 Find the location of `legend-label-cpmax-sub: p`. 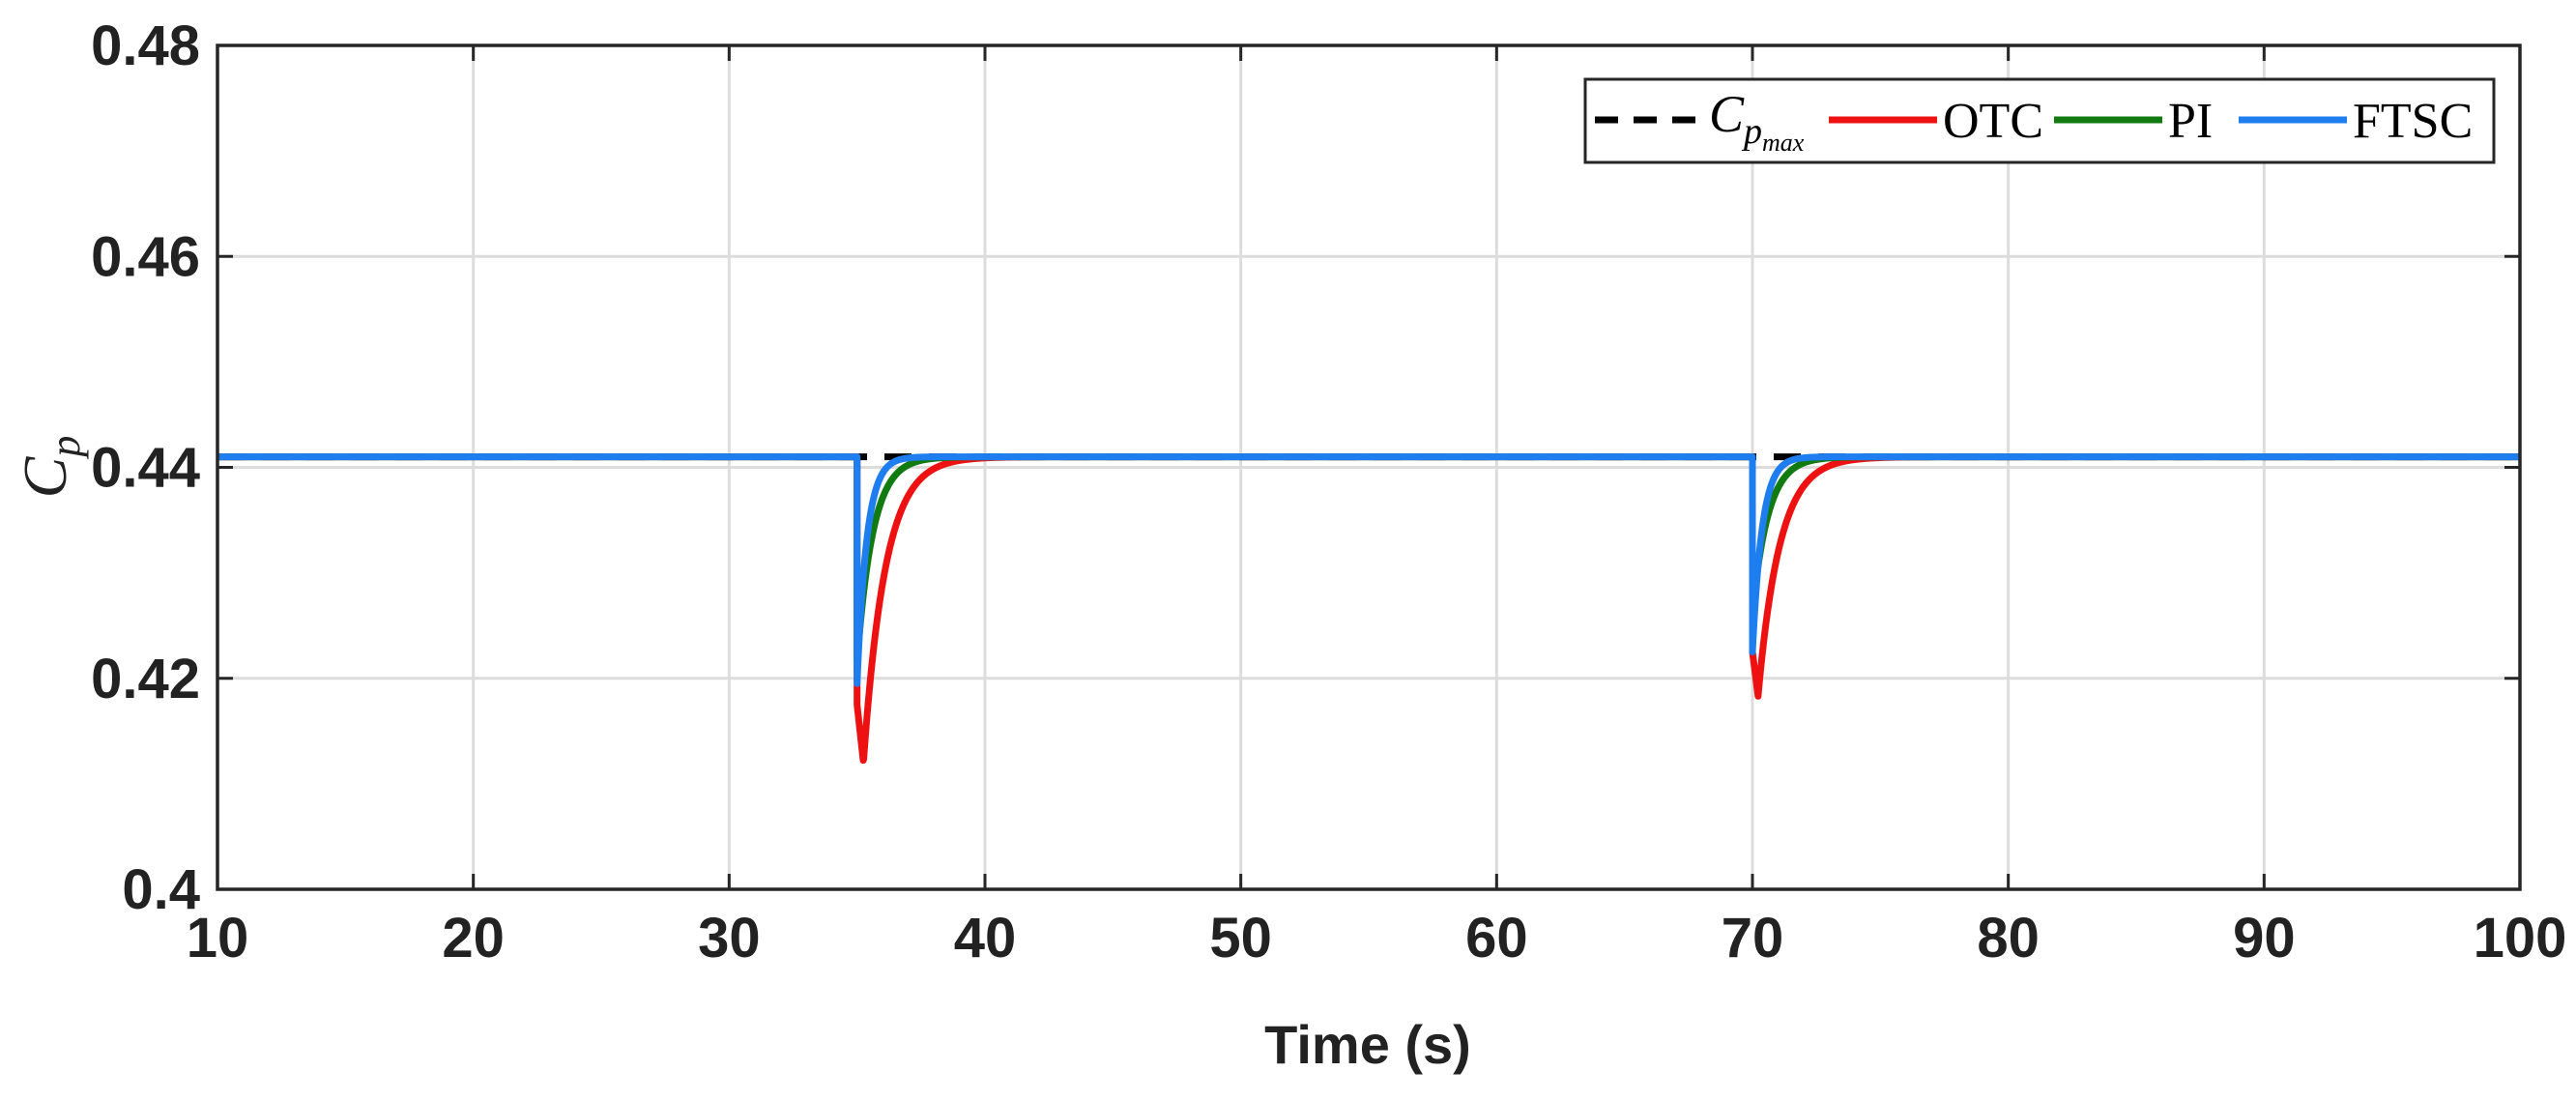

legend-label-cpmax-sub: p is located at coordinates (1751, 131).